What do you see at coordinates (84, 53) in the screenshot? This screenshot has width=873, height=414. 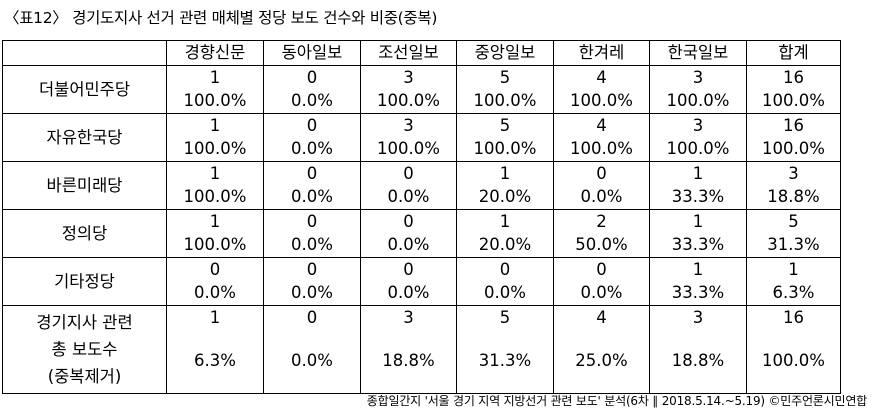 I see `header-corner` at bounding box center [84, 53].